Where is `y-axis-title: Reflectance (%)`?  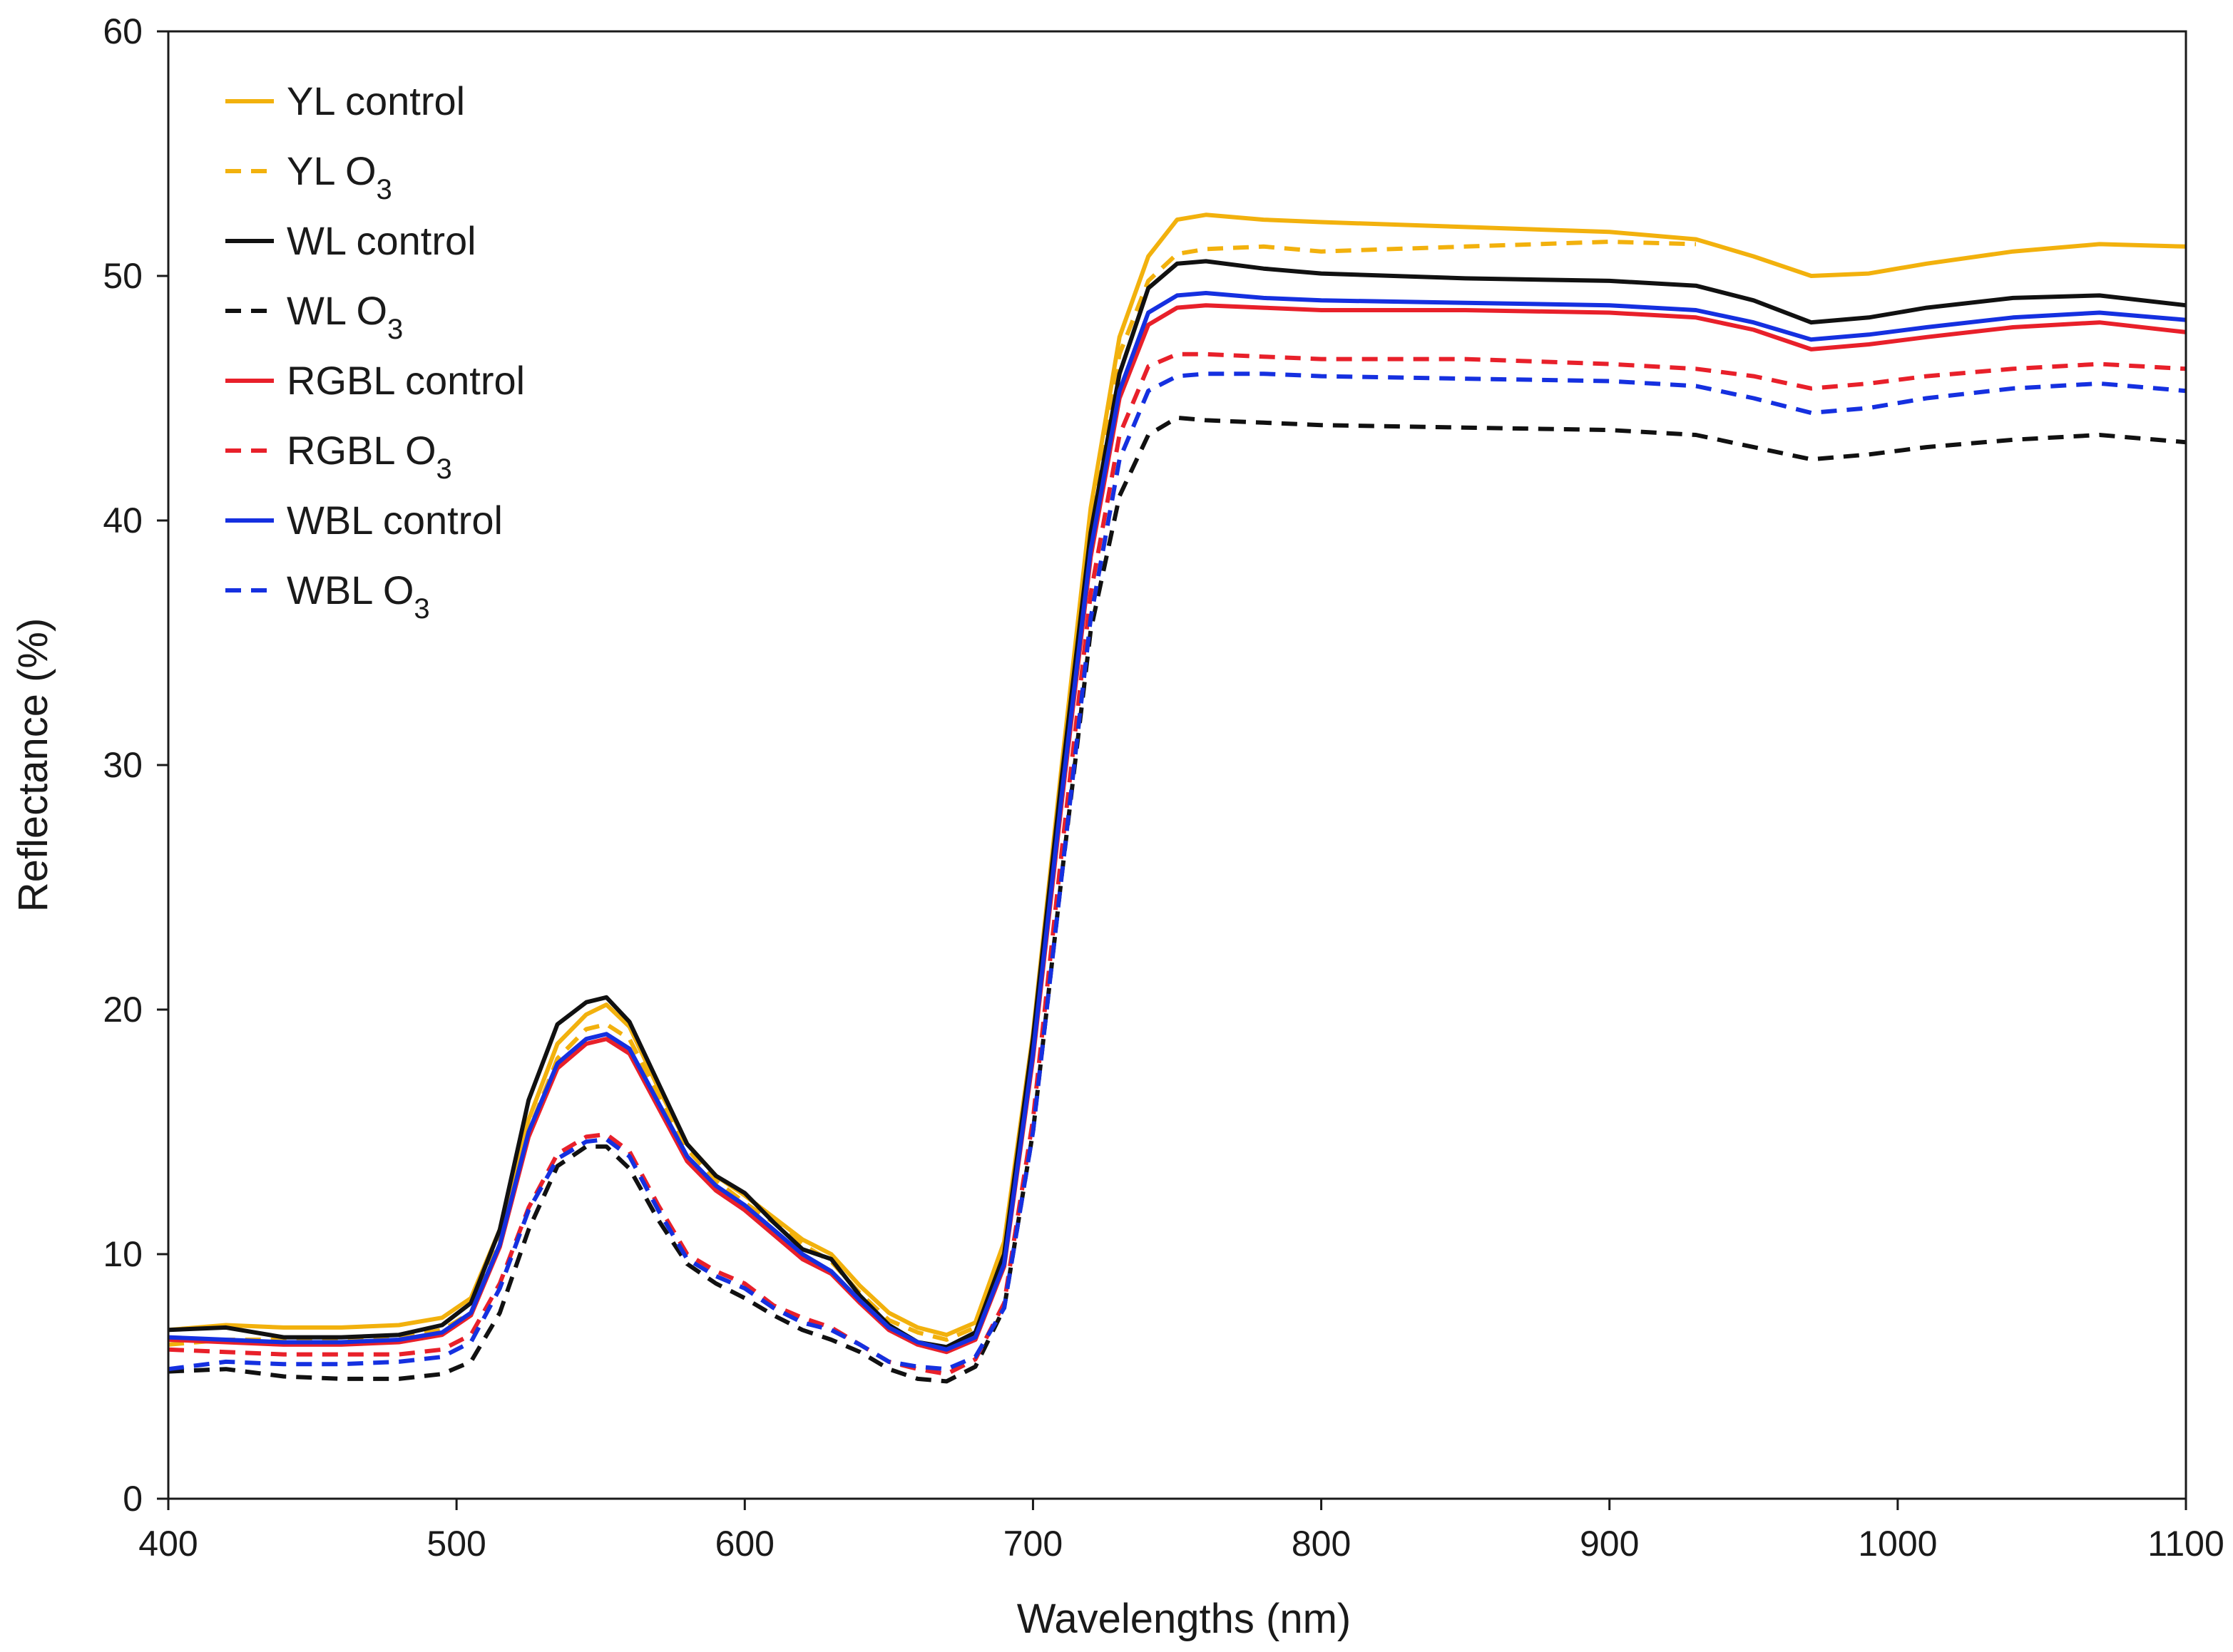 y-axis-title: Reflectance (%) is located at coordinates (33, 765).